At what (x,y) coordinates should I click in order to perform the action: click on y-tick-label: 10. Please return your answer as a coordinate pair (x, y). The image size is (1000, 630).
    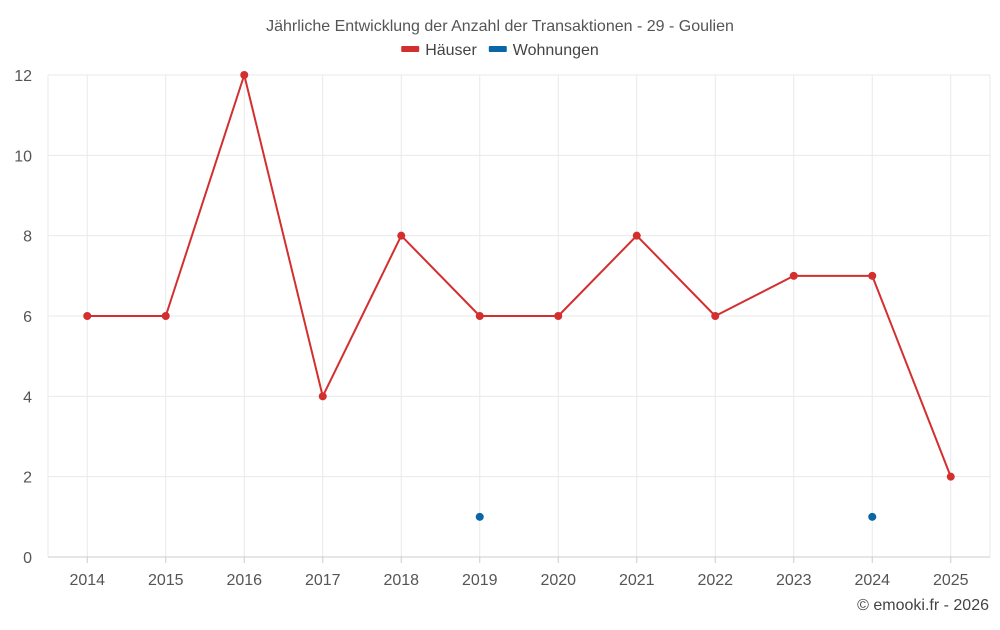
    Looking at the image, I should click on (23, 156).